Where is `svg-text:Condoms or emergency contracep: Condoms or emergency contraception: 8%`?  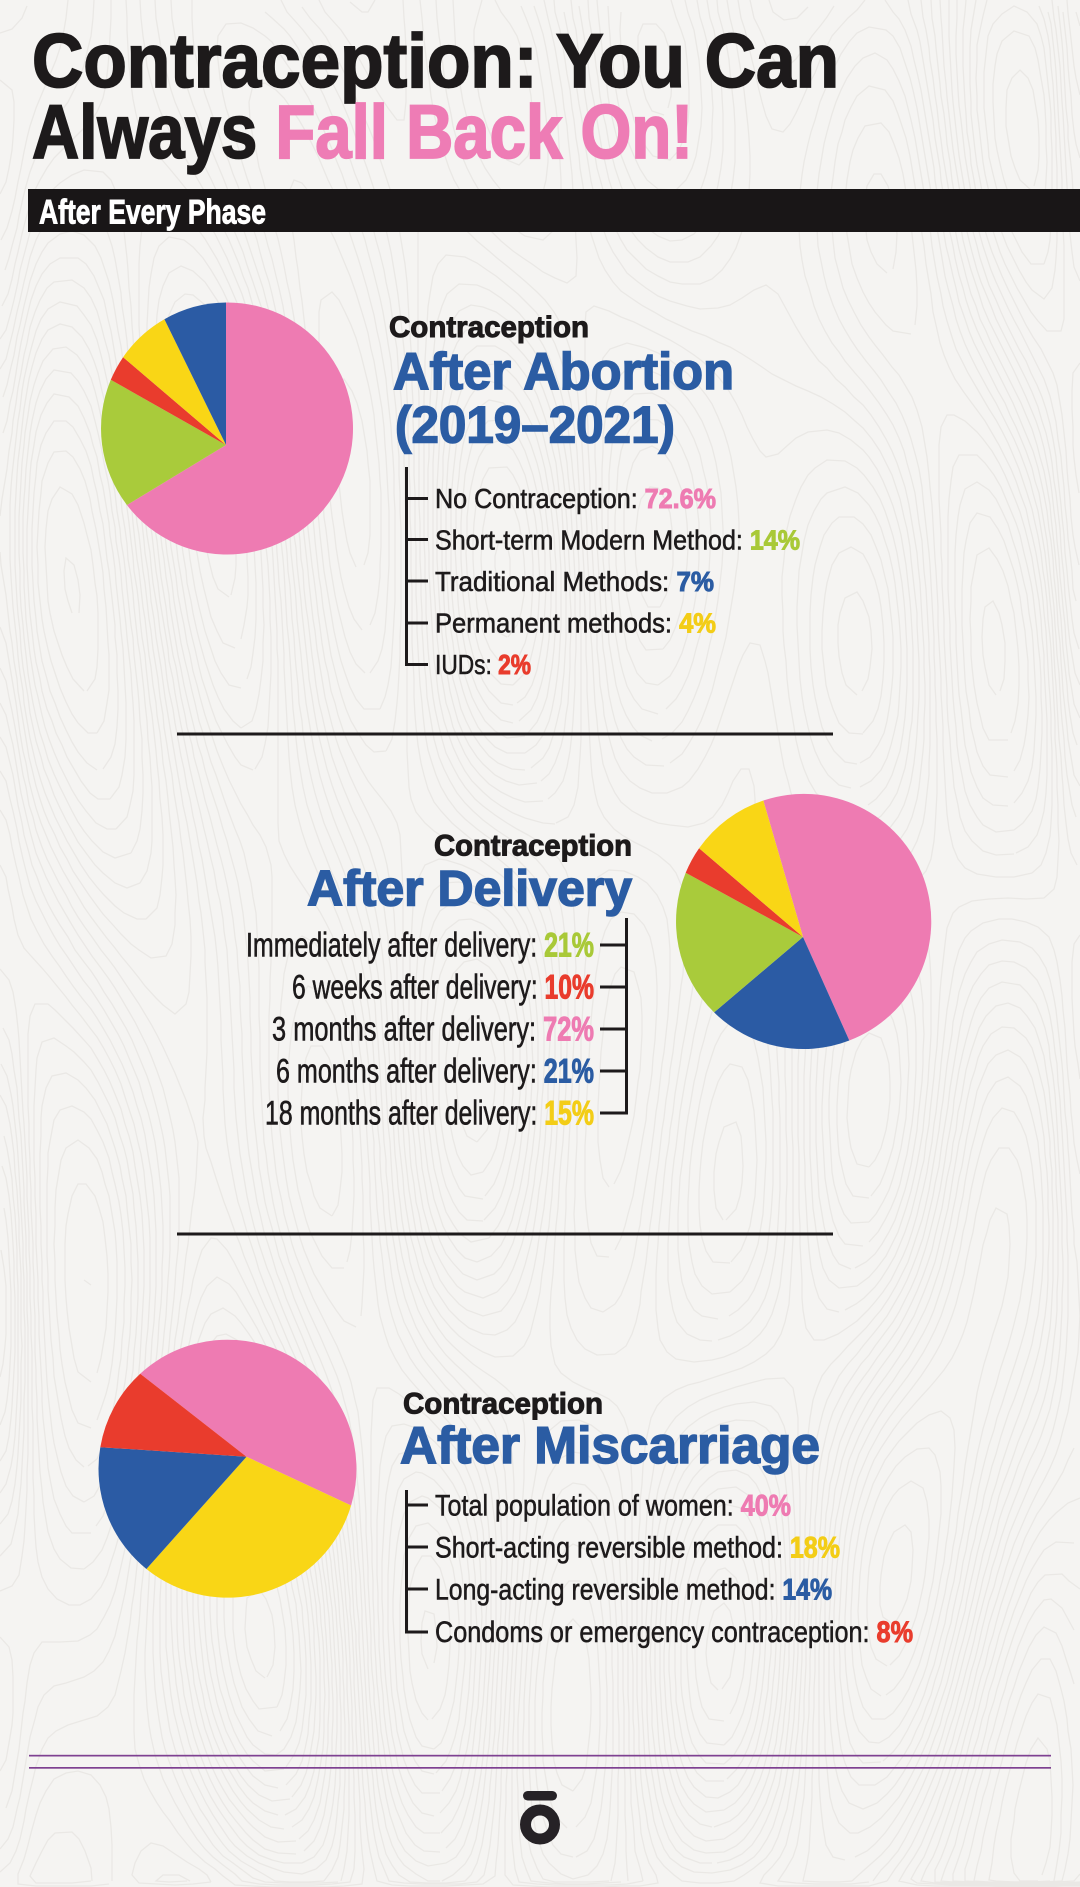 svg-text:Condoms or emergency contracep: Condoms or emergency contraception: 8% is located at coordinates (674, 1632).